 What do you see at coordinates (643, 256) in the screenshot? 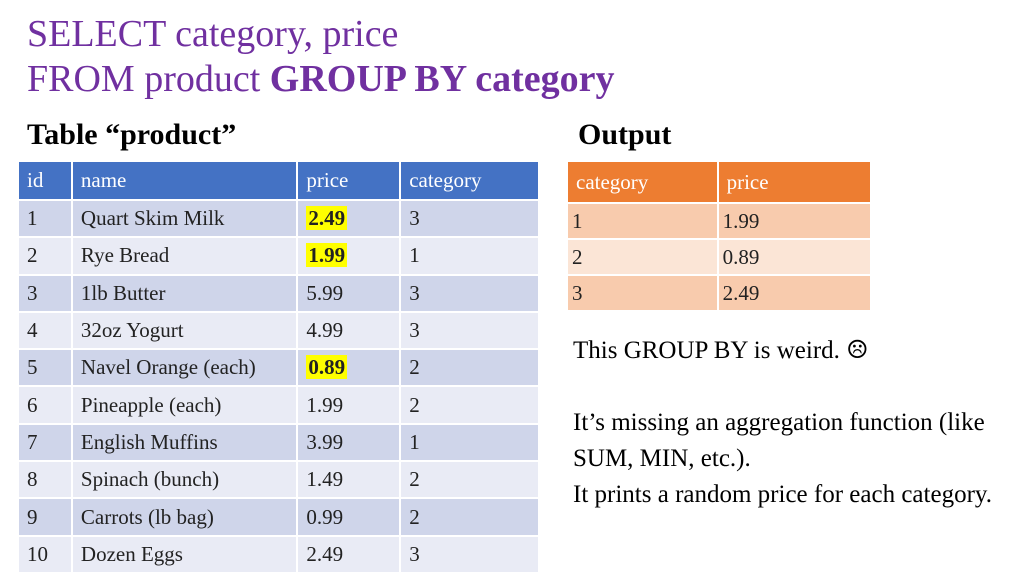
I see `output-cell-category: 2` at bounding box center [643, 256].